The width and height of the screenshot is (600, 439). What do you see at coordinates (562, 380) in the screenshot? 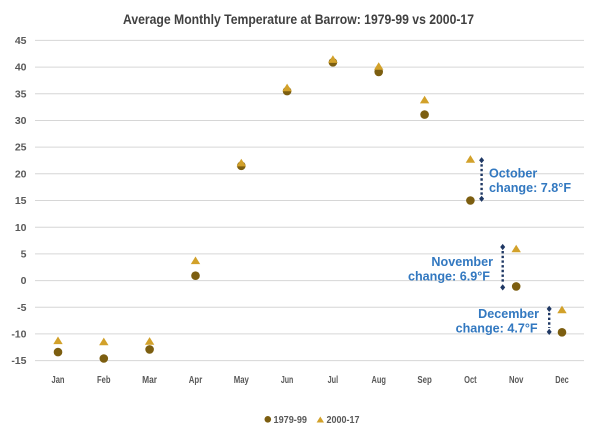
I see `svg-text: Dec` at bounding box center [562, 380].